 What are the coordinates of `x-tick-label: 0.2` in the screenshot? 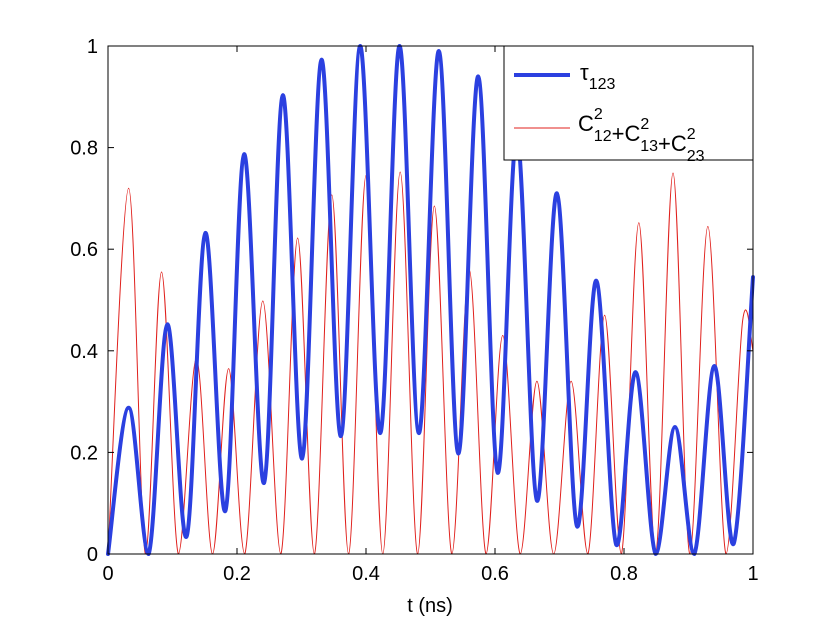 It's located at (237, 574).